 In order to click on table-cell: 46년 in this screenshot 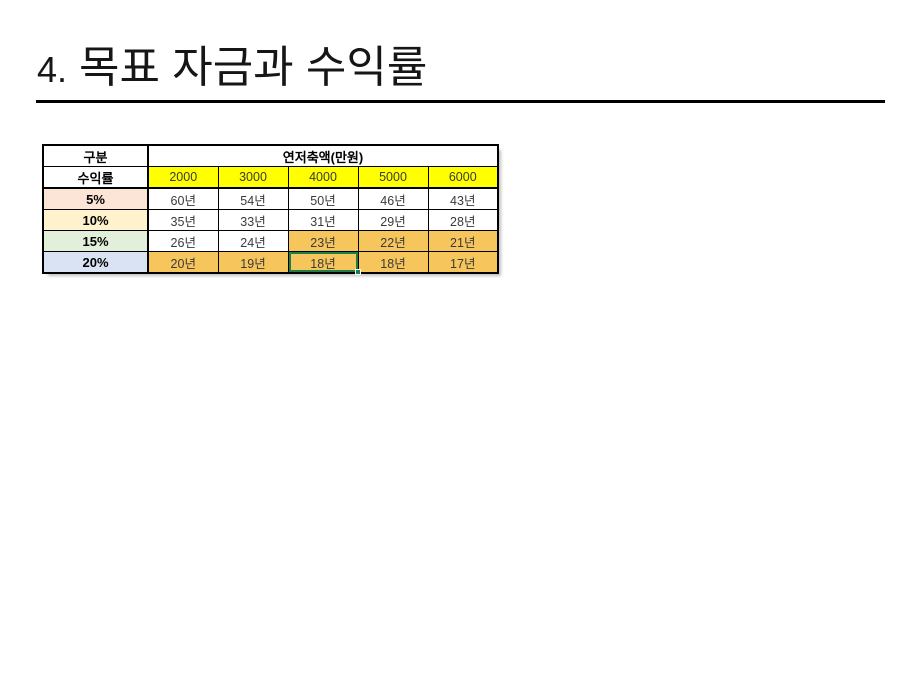, I will do `click(393, 198)`.